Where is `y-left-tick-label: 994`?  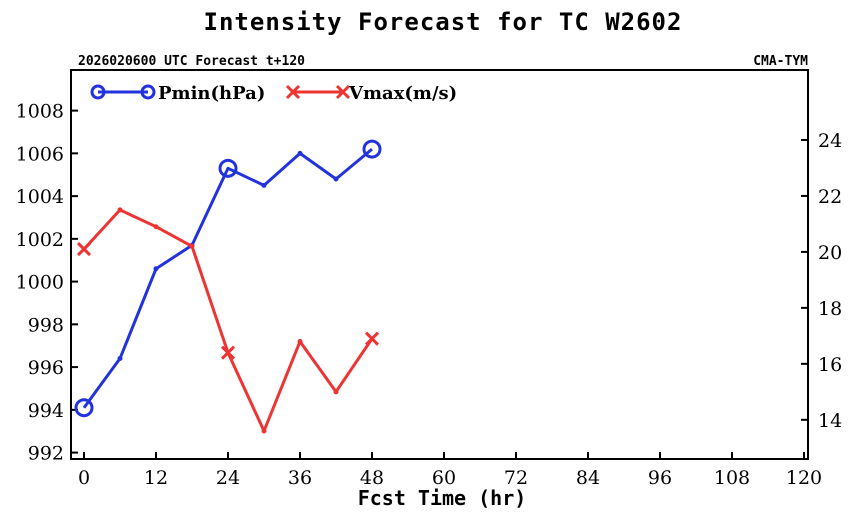 y-left-tick-label: 994 is located at coordinates (46, 411).